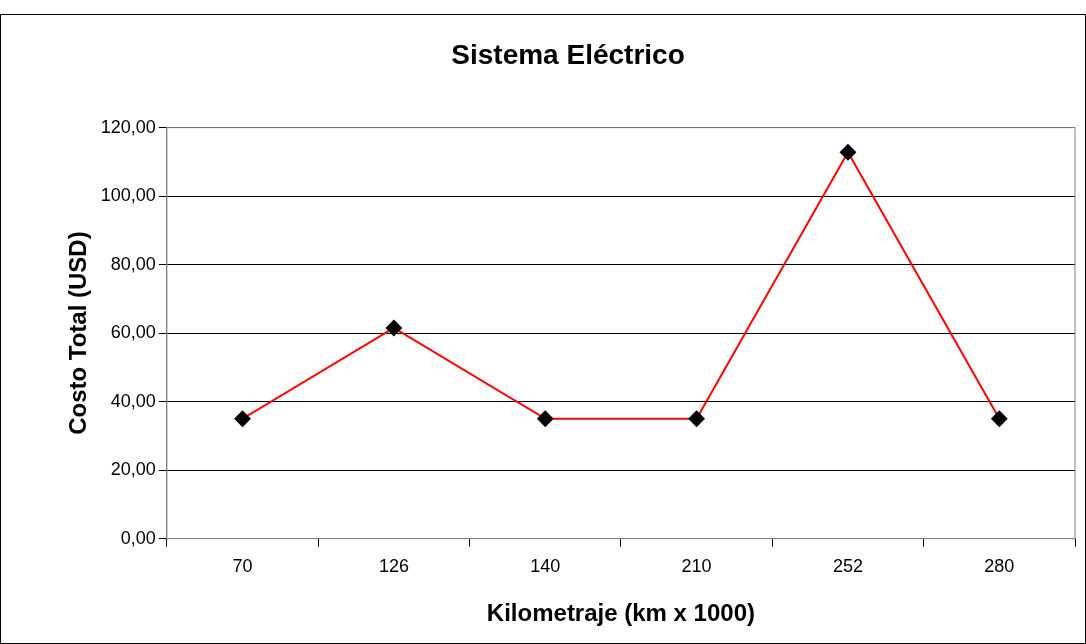 Image resolution: width=1086 pixels, height=644 pixels. What do you see at coordinates (78, 333) in the screenshot?
I see `y-axis-title: Costo Total (USD)` at bounding box center [78, 333].